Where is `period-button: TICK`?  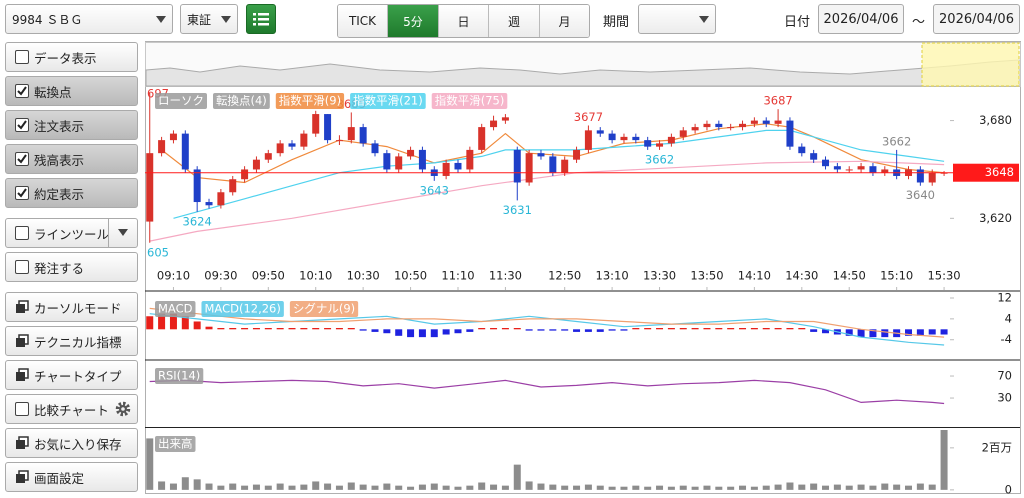 period-button: TICK is located at coordinates (363, 21).